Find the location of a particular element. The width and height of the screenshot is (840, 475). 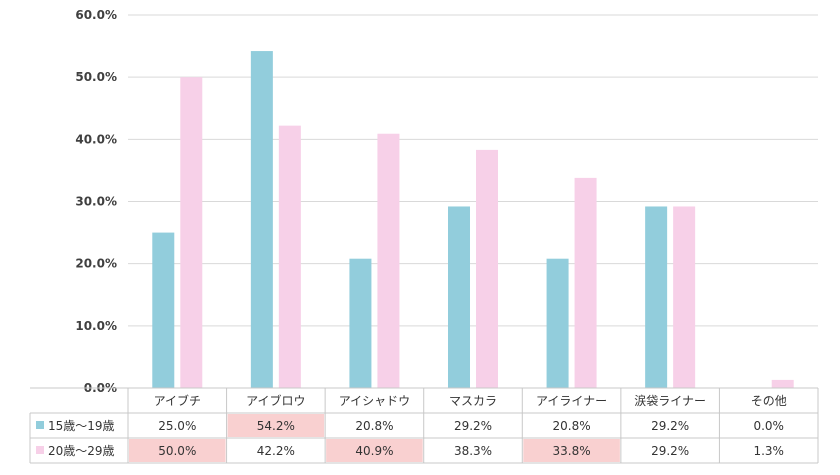

data-label: 42.2% is located at coordinates (276, 451).